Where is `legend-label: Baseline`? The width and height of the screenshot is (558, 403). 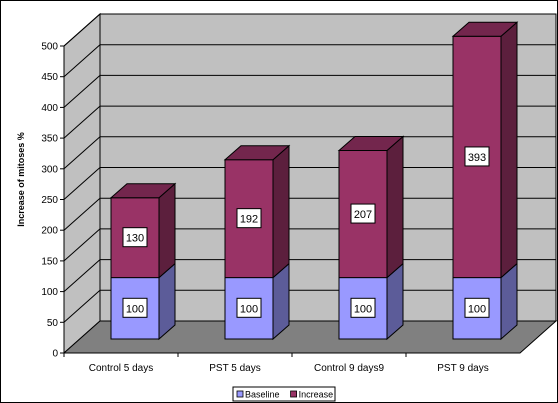
legend-label: Baseline is located at coordinates (262, 395).